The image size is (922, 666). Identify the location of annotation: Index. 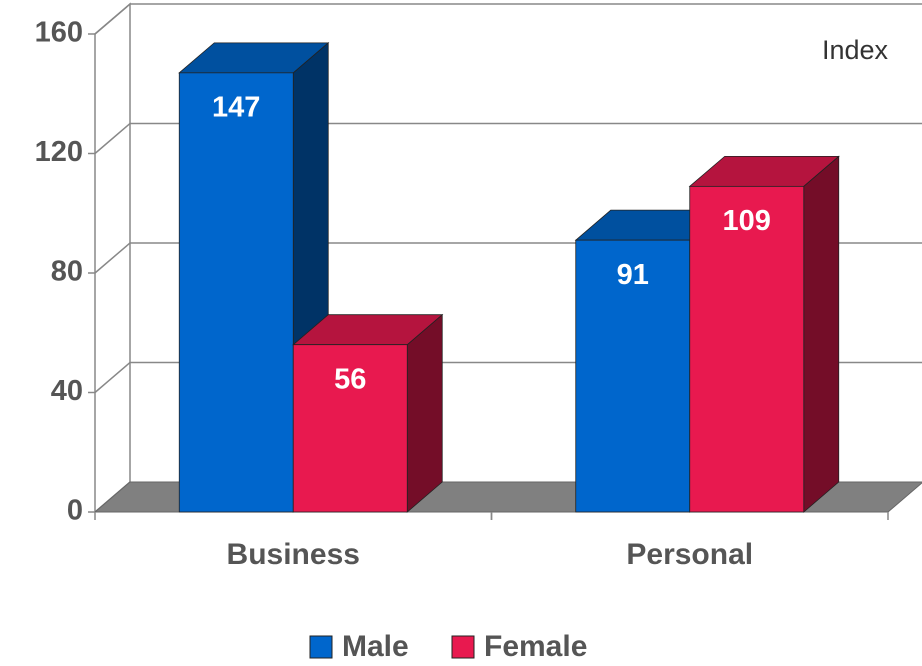
(855, 50).